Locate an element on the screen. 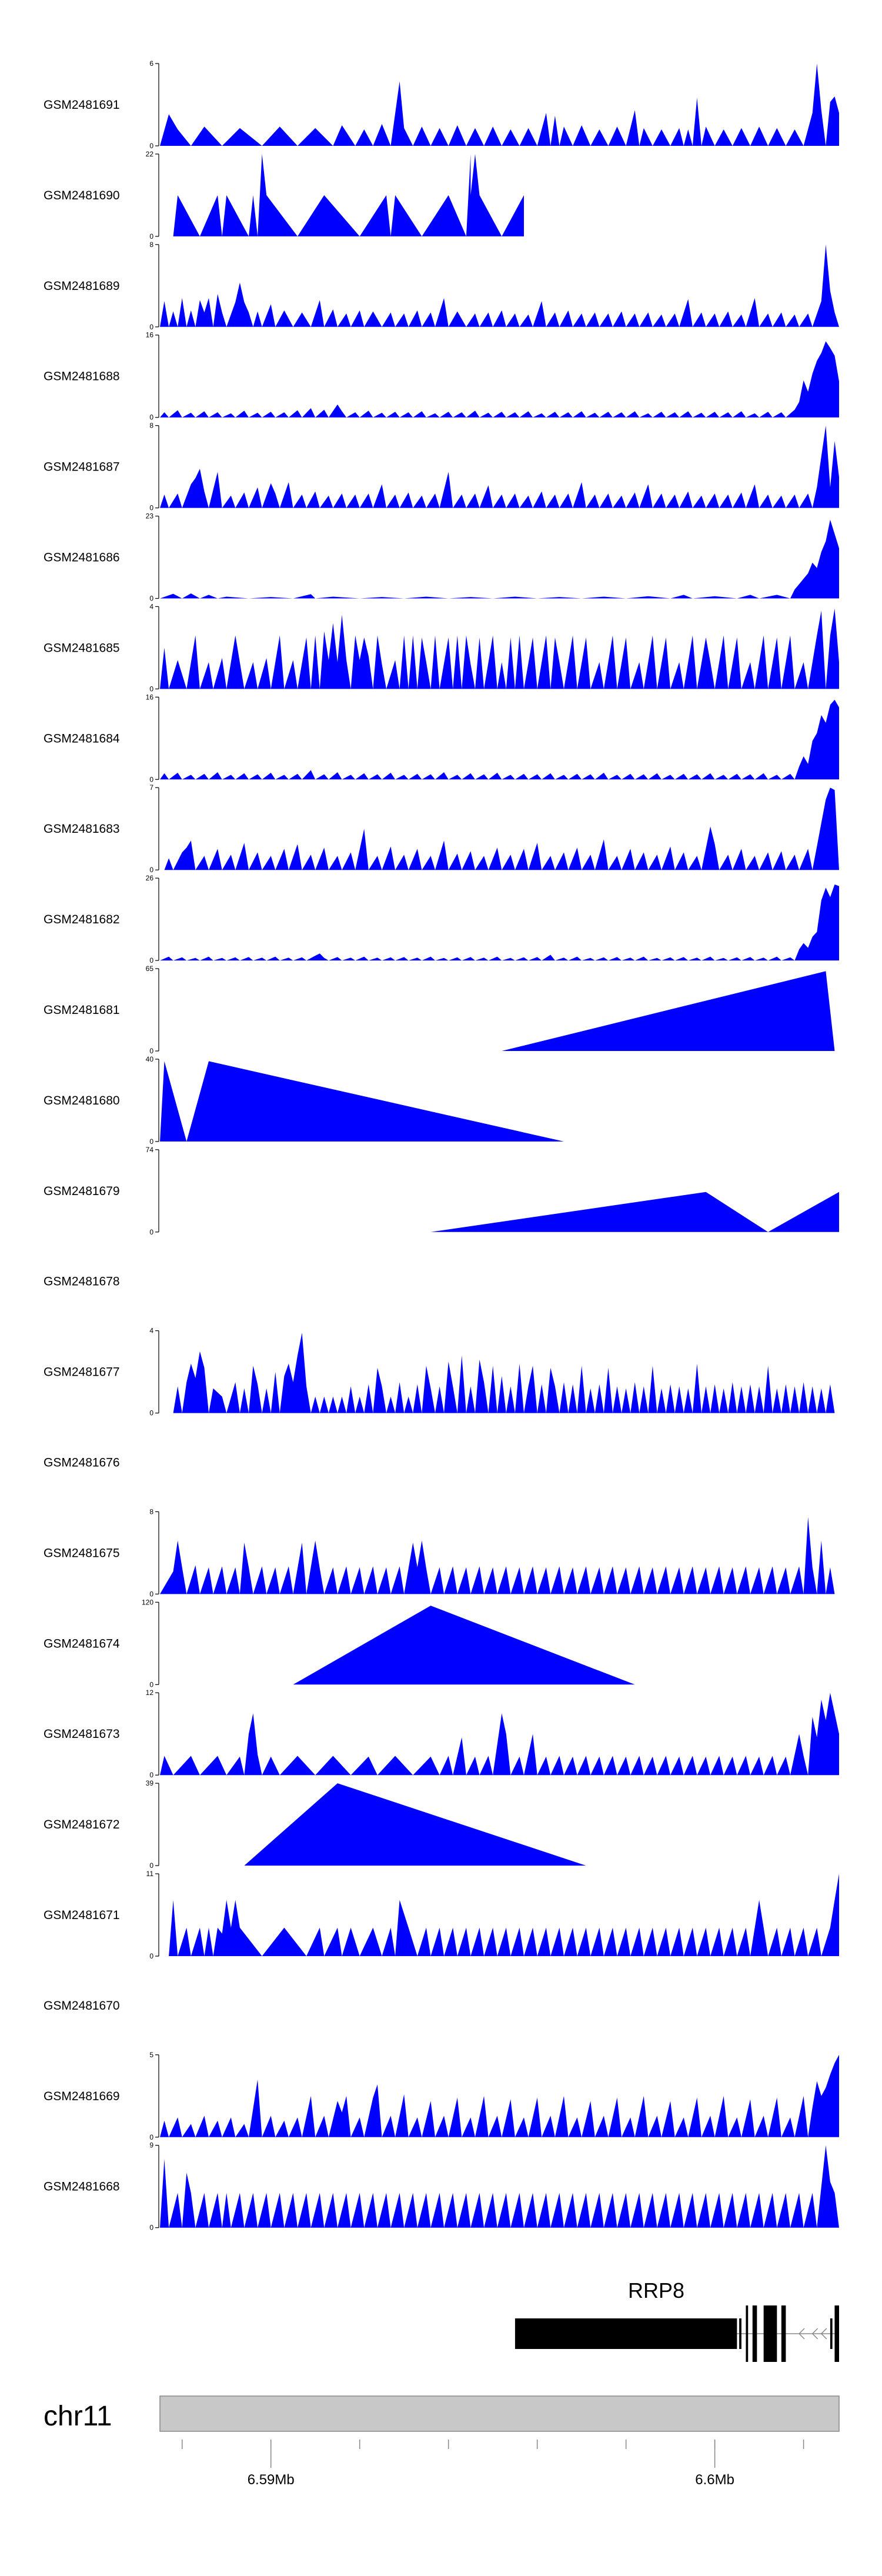 The height and width of the screenshot is (2576, 882). genome-axis-track: 6.59Mb 6.6Mb is located at coordinates (492, 2464).